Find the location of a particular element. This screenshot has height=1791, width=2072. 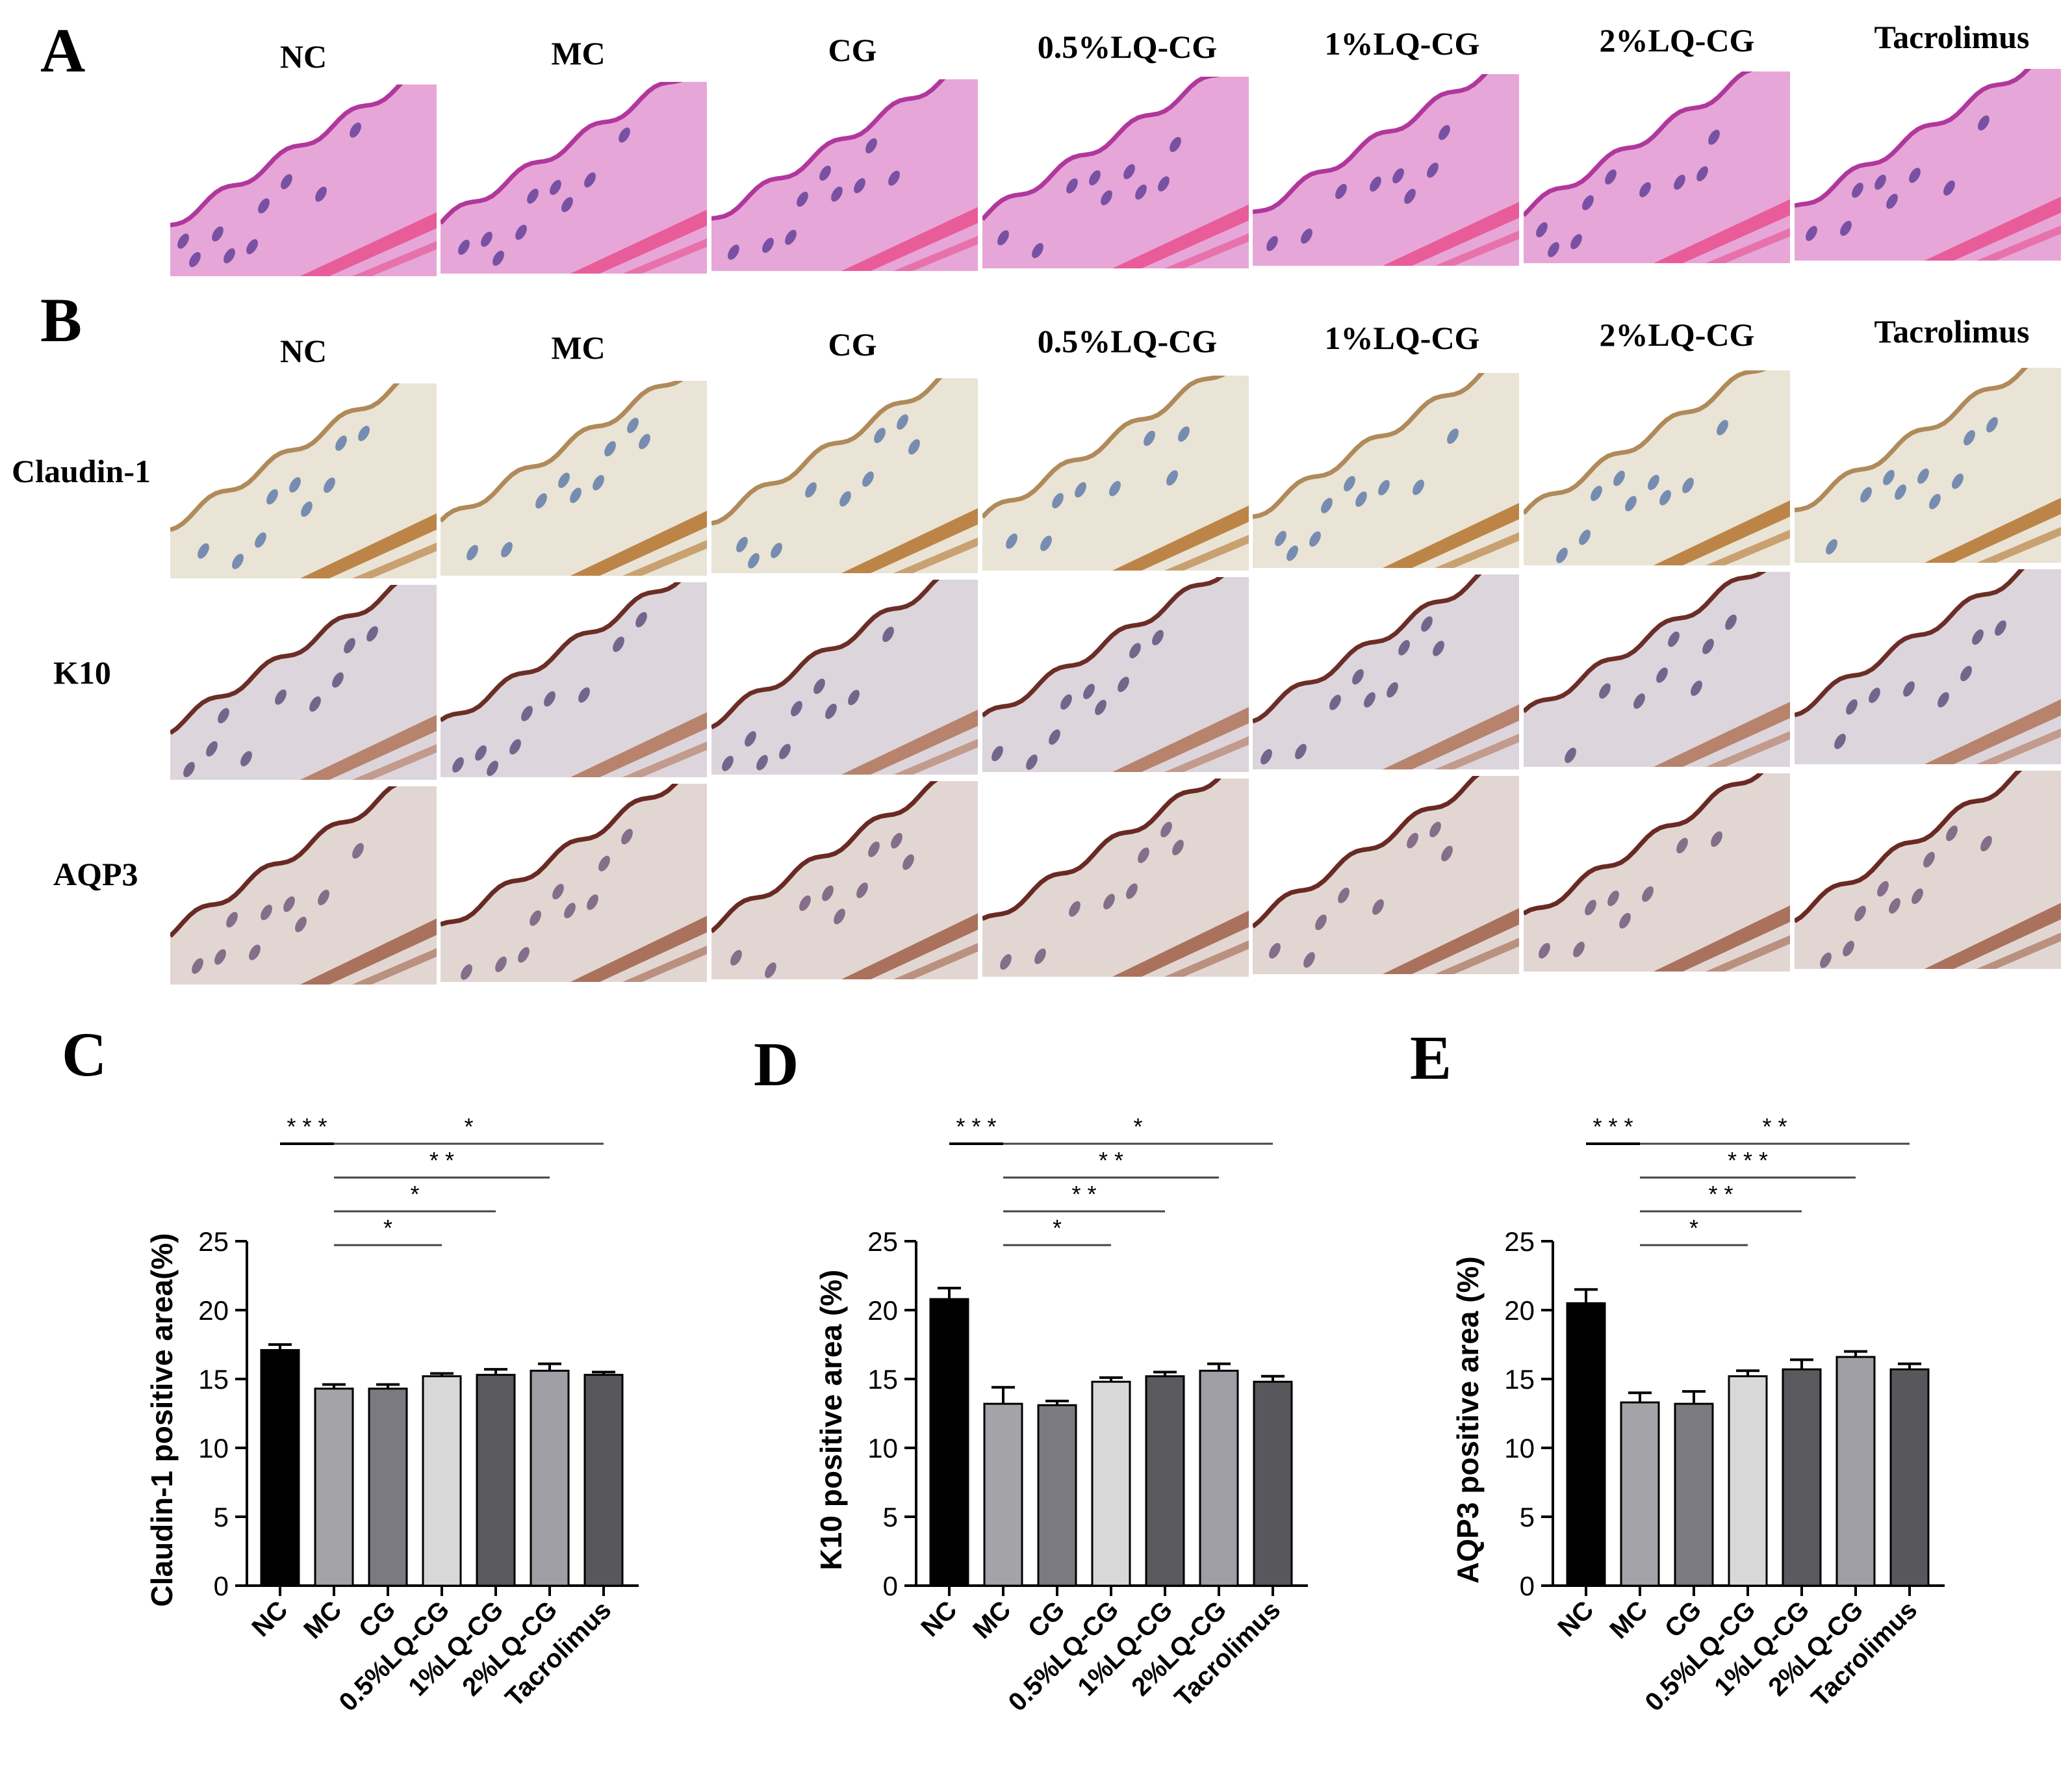

col-label-a-5: 2%LQ-CG is located at coordinates (1677, 40).